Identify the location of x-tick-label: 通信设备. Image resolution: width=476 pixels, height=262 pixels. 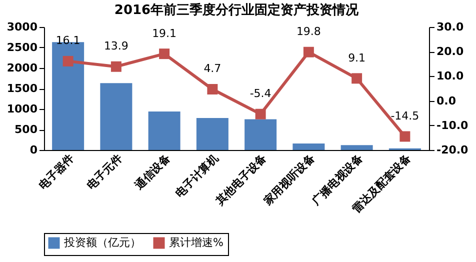
(152, 172).